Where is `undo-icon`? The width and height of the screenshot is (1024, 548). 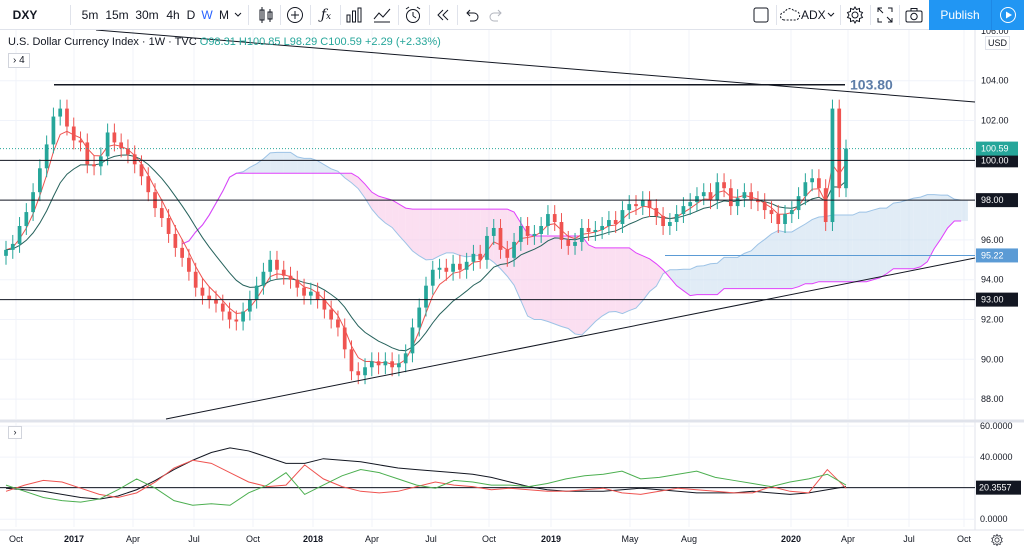 undo-icon is located at coordinates (471, 15).